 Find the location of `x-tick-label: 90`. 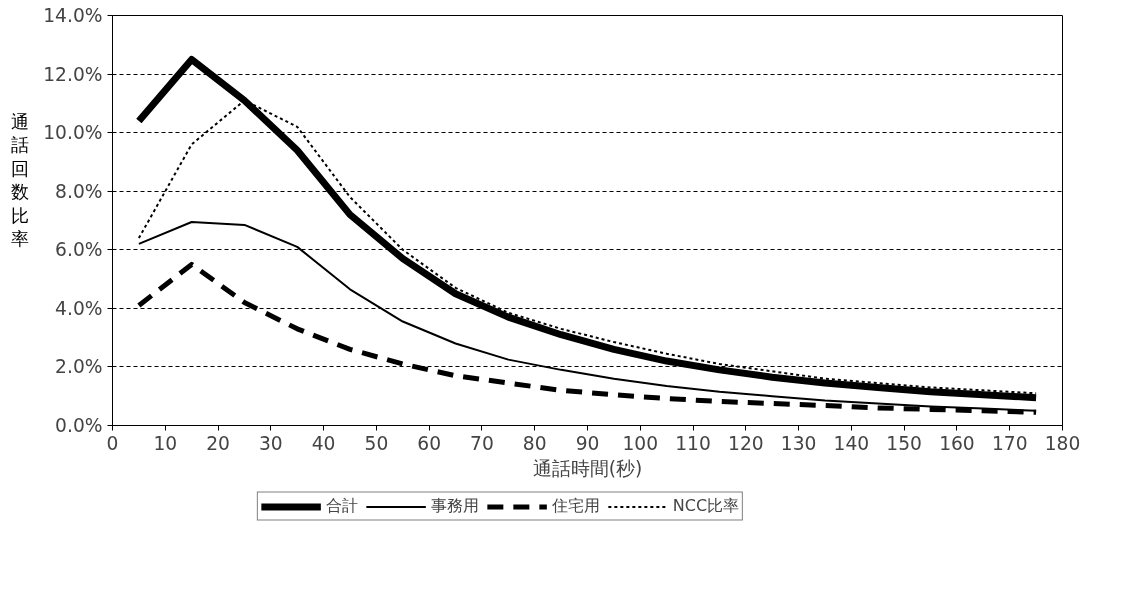

x-tick-label: 90 is located at coordinates (587, 443).